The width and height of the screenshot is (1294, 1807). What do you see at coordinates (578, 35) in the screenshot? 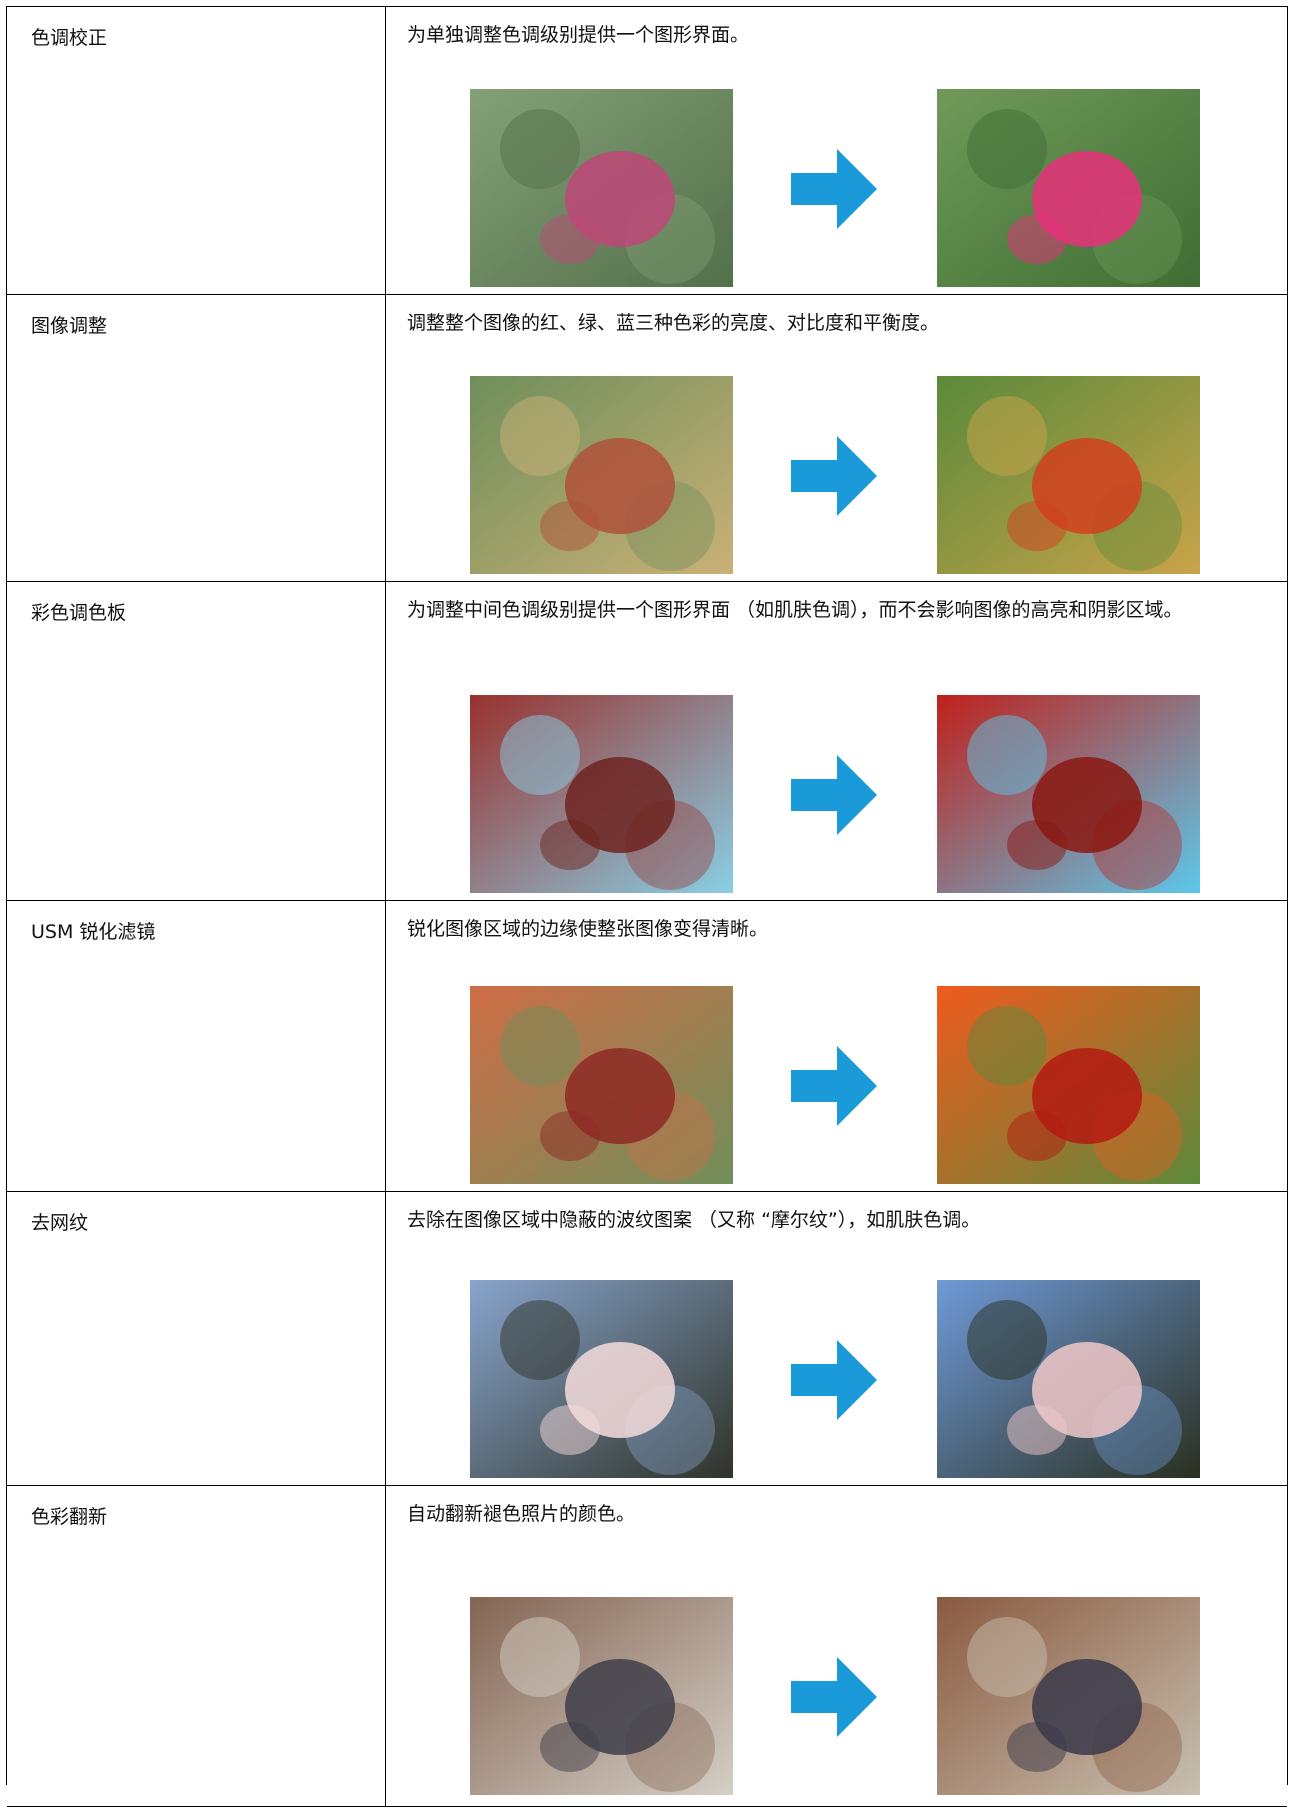
I see `feature-description: 为单独调整色调级别提供一个图形界面。` at bounding box center [578, 35].